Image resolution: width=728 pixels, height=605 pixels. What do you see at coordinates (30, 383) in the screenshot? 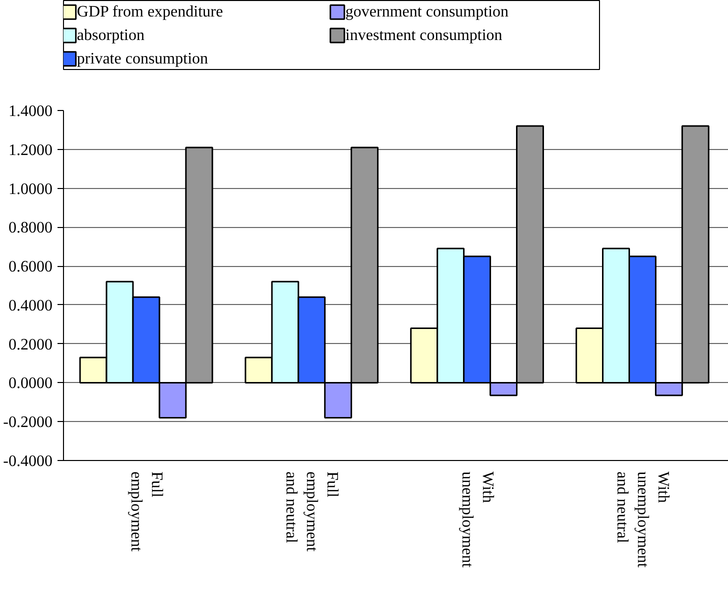
I see `y-tick-label: 0.0000` at bounding box center [30, 383].